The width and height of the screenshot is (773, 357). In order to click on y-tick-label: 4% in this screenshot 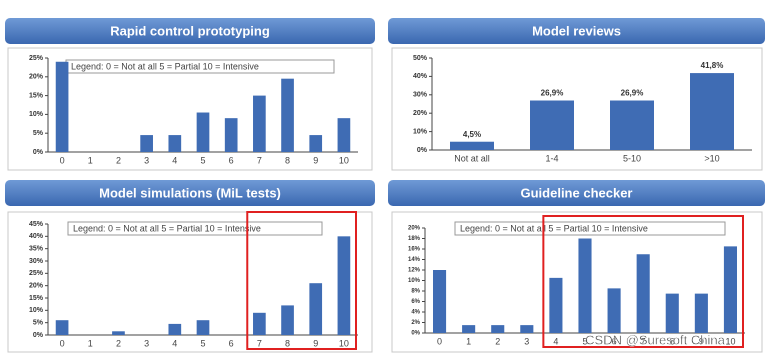, I will do `click(415, 313)`.